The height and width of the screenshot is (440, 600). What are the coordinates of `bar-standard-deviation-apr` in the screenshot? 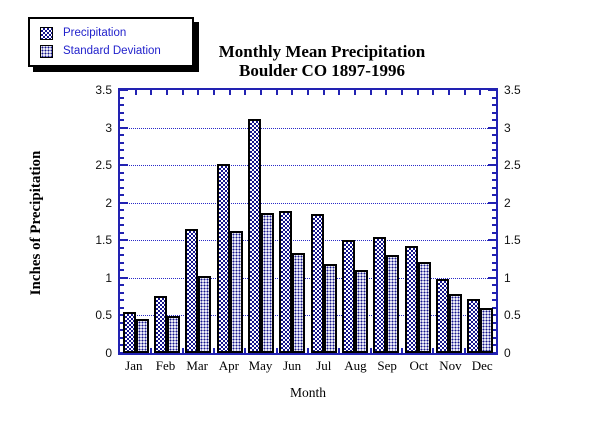 It's located at (236, 292).